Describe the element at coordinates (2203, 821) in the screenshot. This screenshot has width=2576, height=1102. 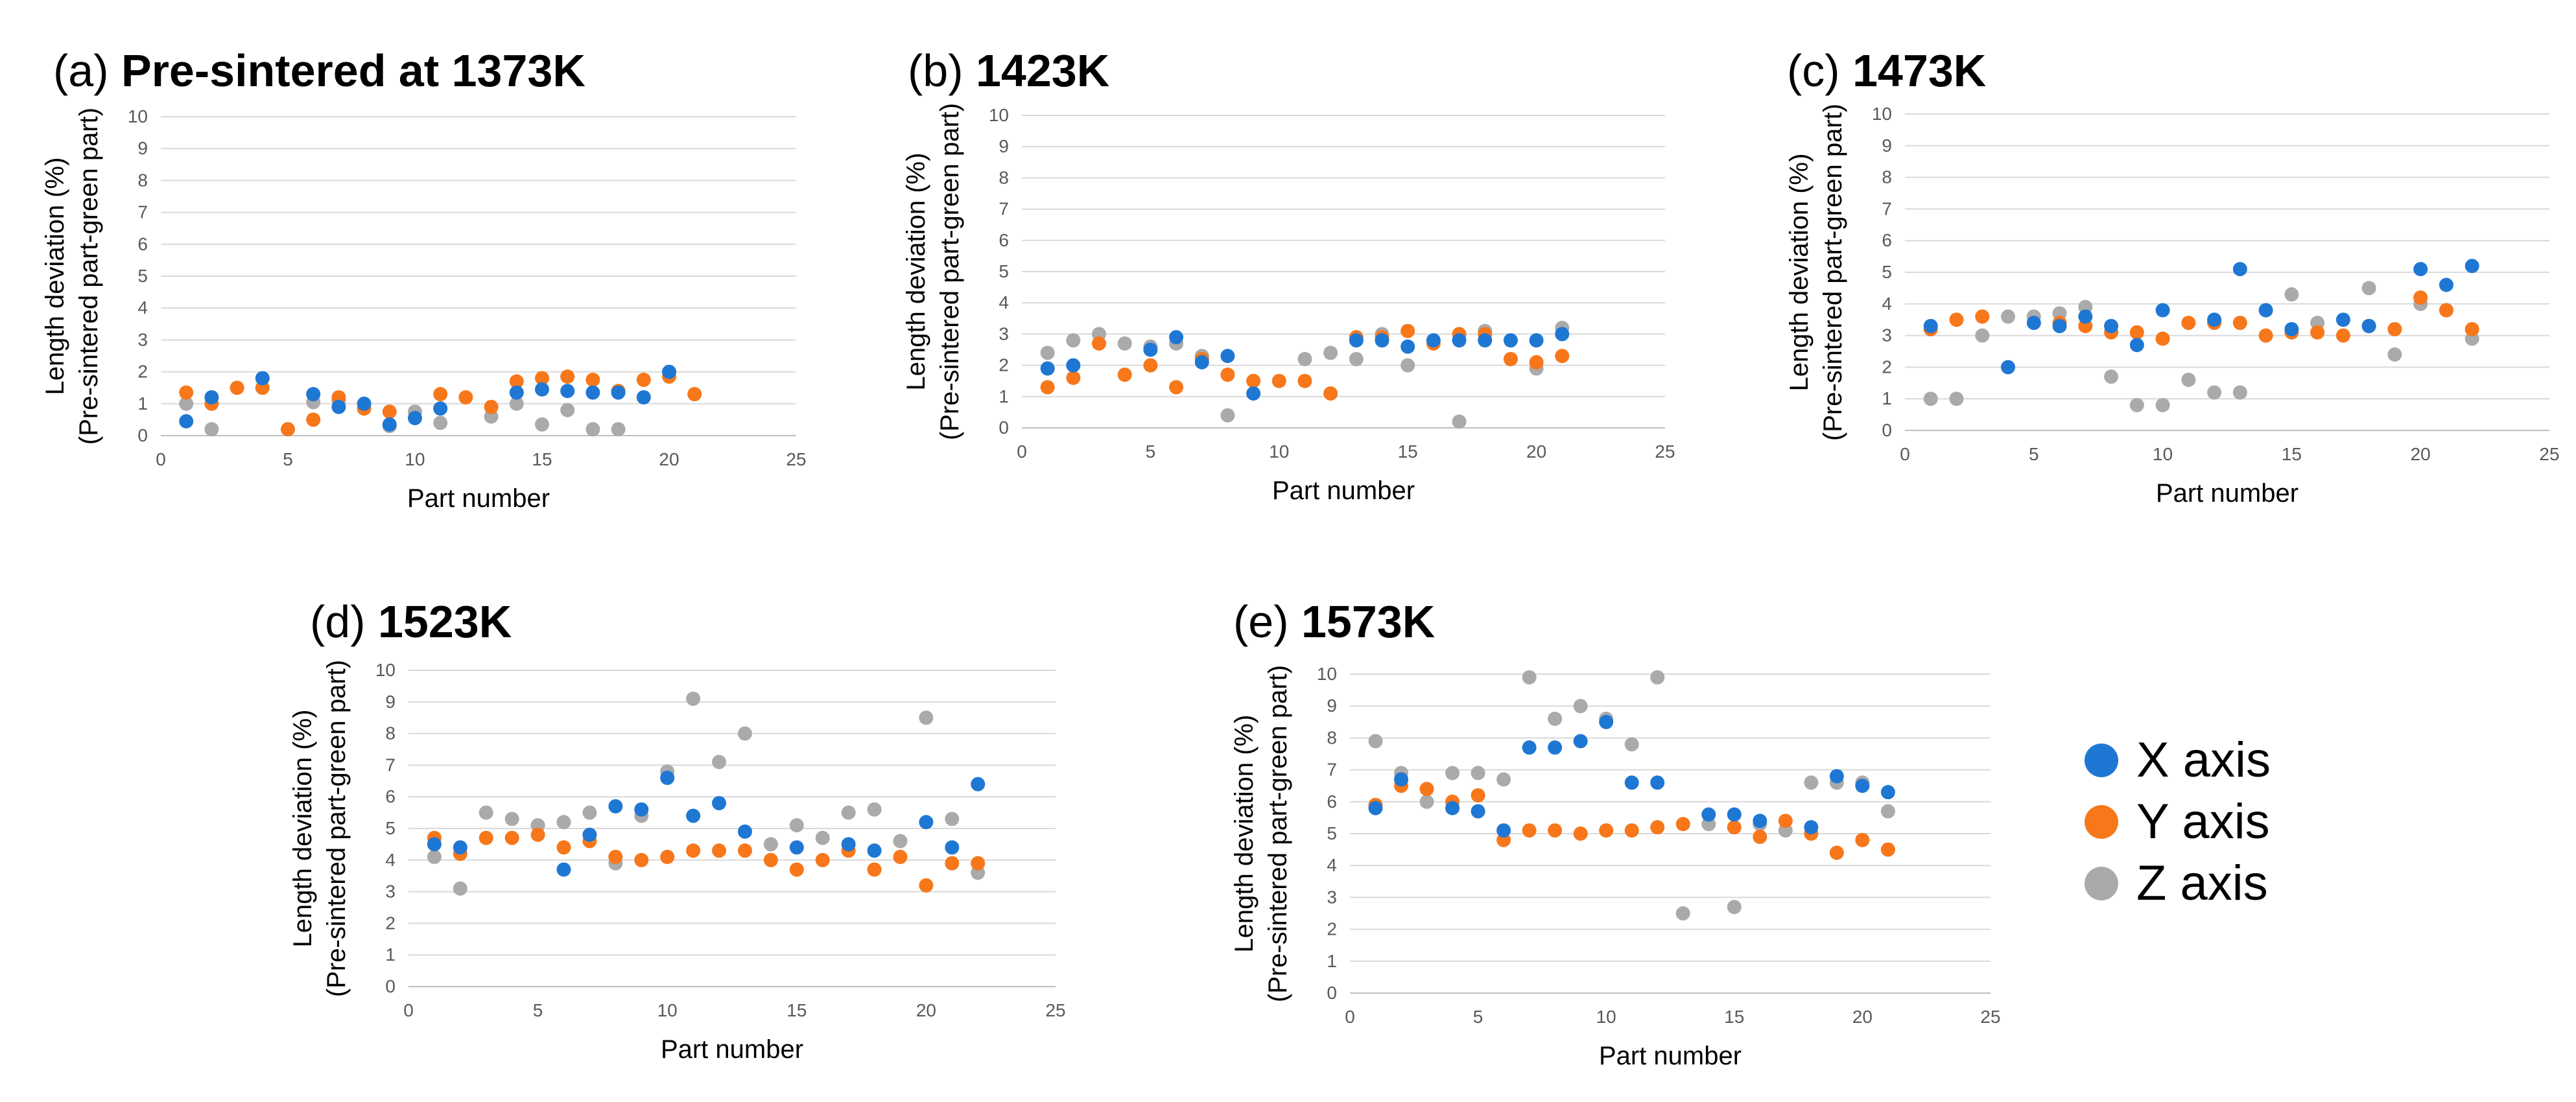
I see `legend-label-y: Y axis` at that location.